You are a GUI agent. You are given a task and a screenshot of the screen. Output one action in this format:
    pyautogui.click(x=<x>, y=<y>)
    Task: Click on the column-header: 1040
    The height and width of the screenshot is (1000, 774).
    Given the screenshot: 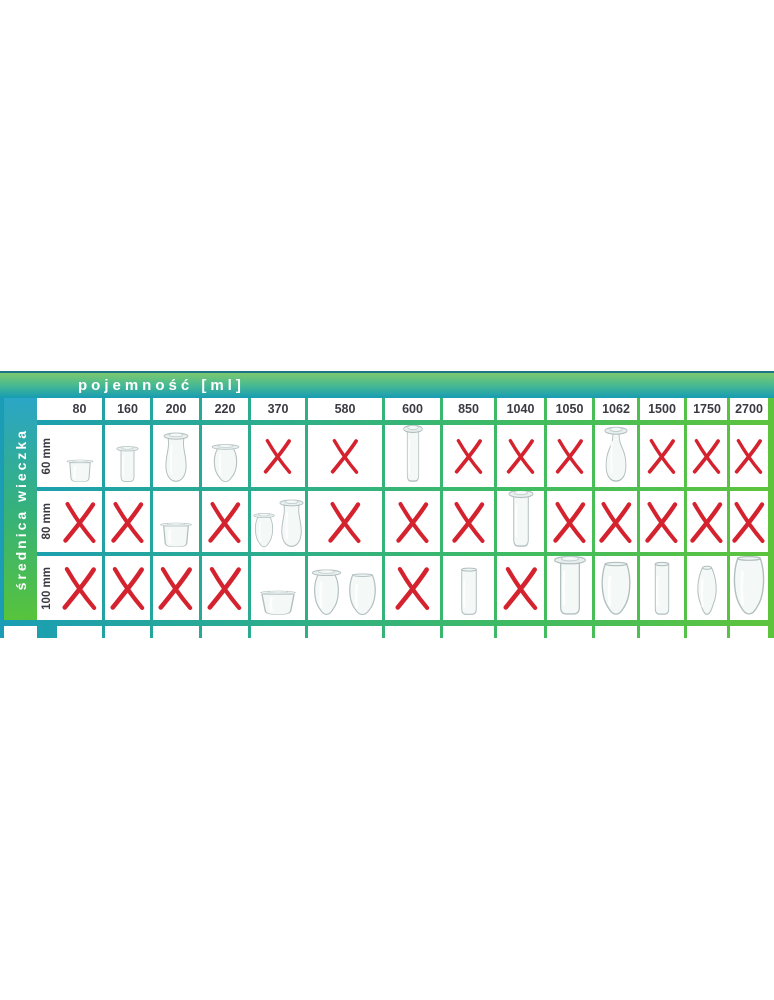 What is the action you would take?
    pyautogui.click(x=520, y=409)
    